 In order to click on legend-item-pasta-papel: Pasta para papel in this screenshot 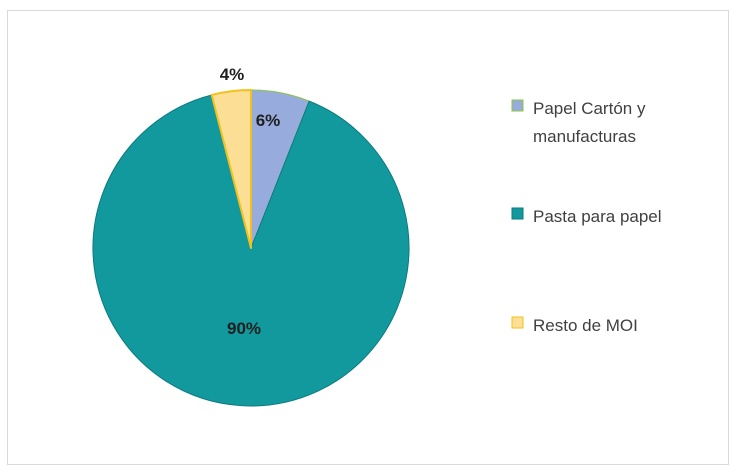, I will do `click(586, 216)`.